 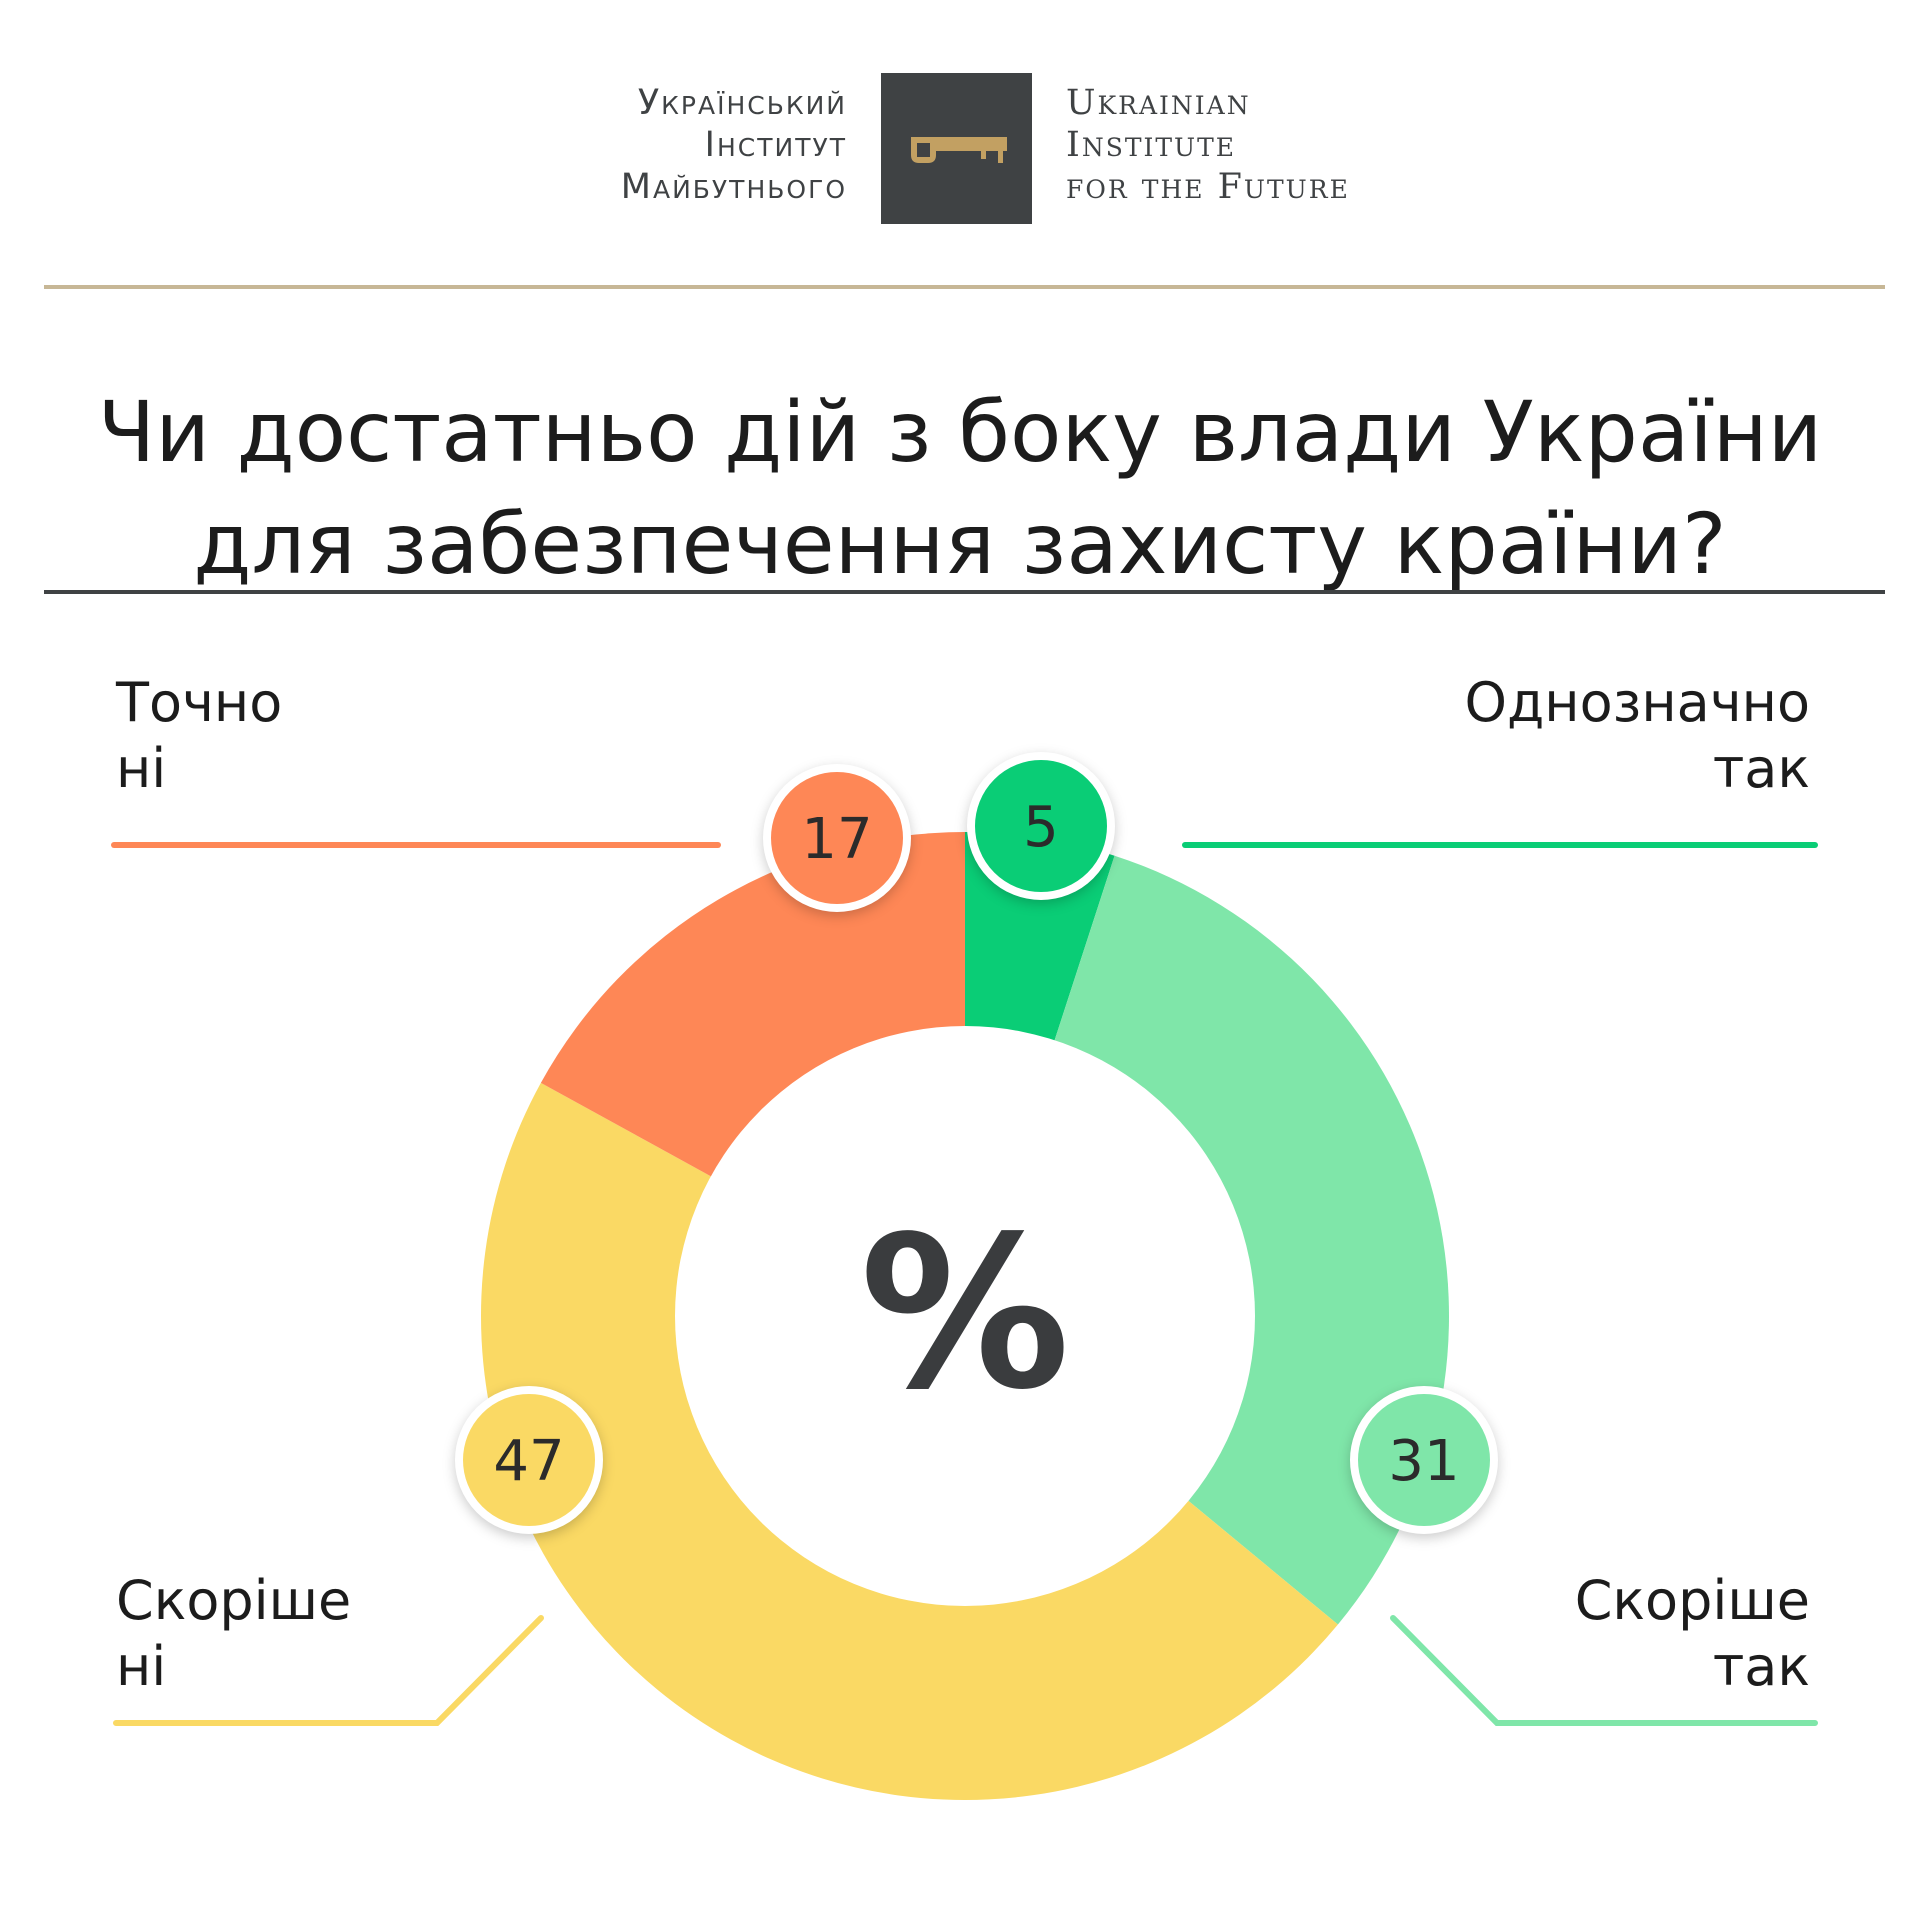 I want to click on legend-tochno-line-2: ні, so click(x=141, y=768).